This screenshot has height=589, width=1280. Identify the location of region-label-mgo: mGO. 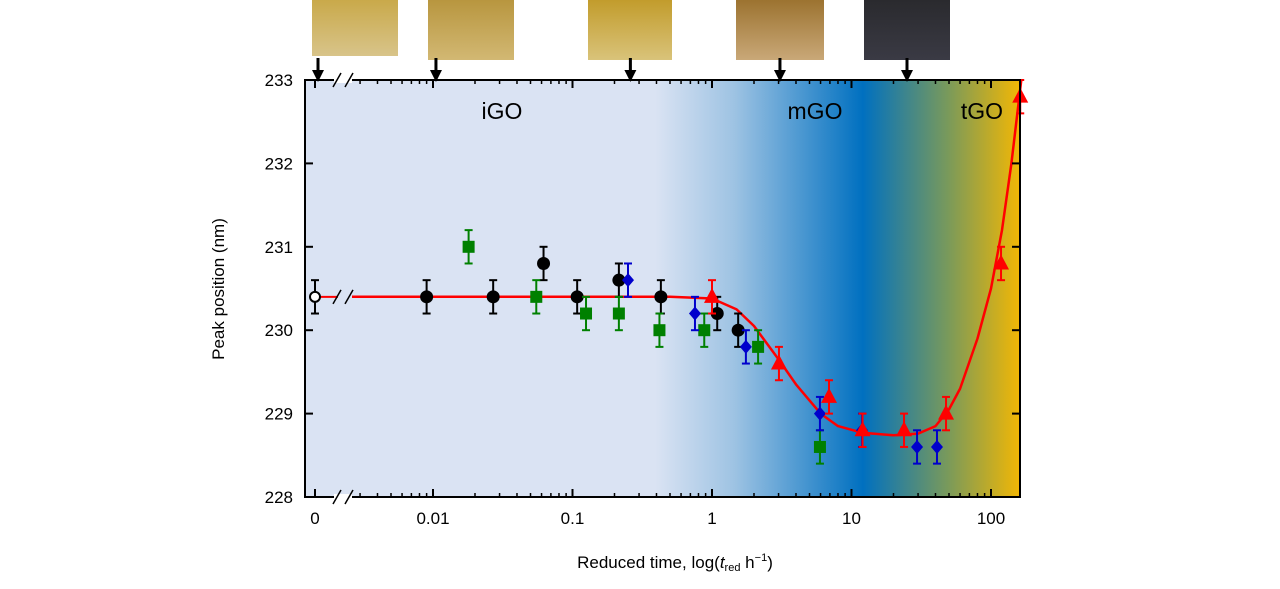
(815, 111).